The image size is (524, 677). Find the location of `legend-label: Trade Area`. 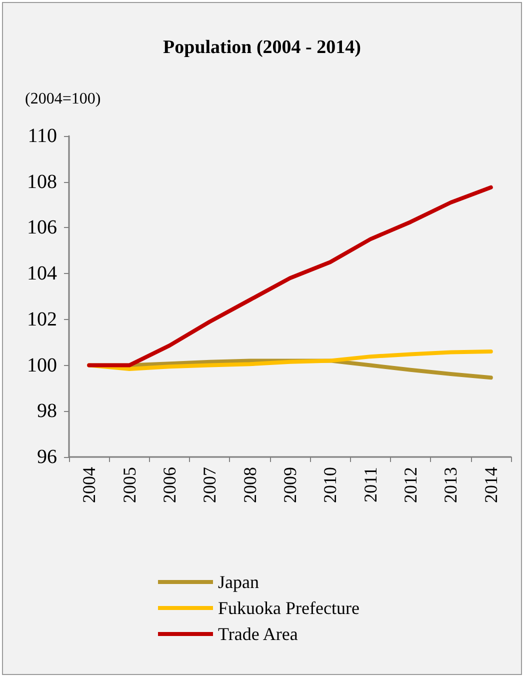

legend-label: Trade Area is located at coordinates (258, 634).